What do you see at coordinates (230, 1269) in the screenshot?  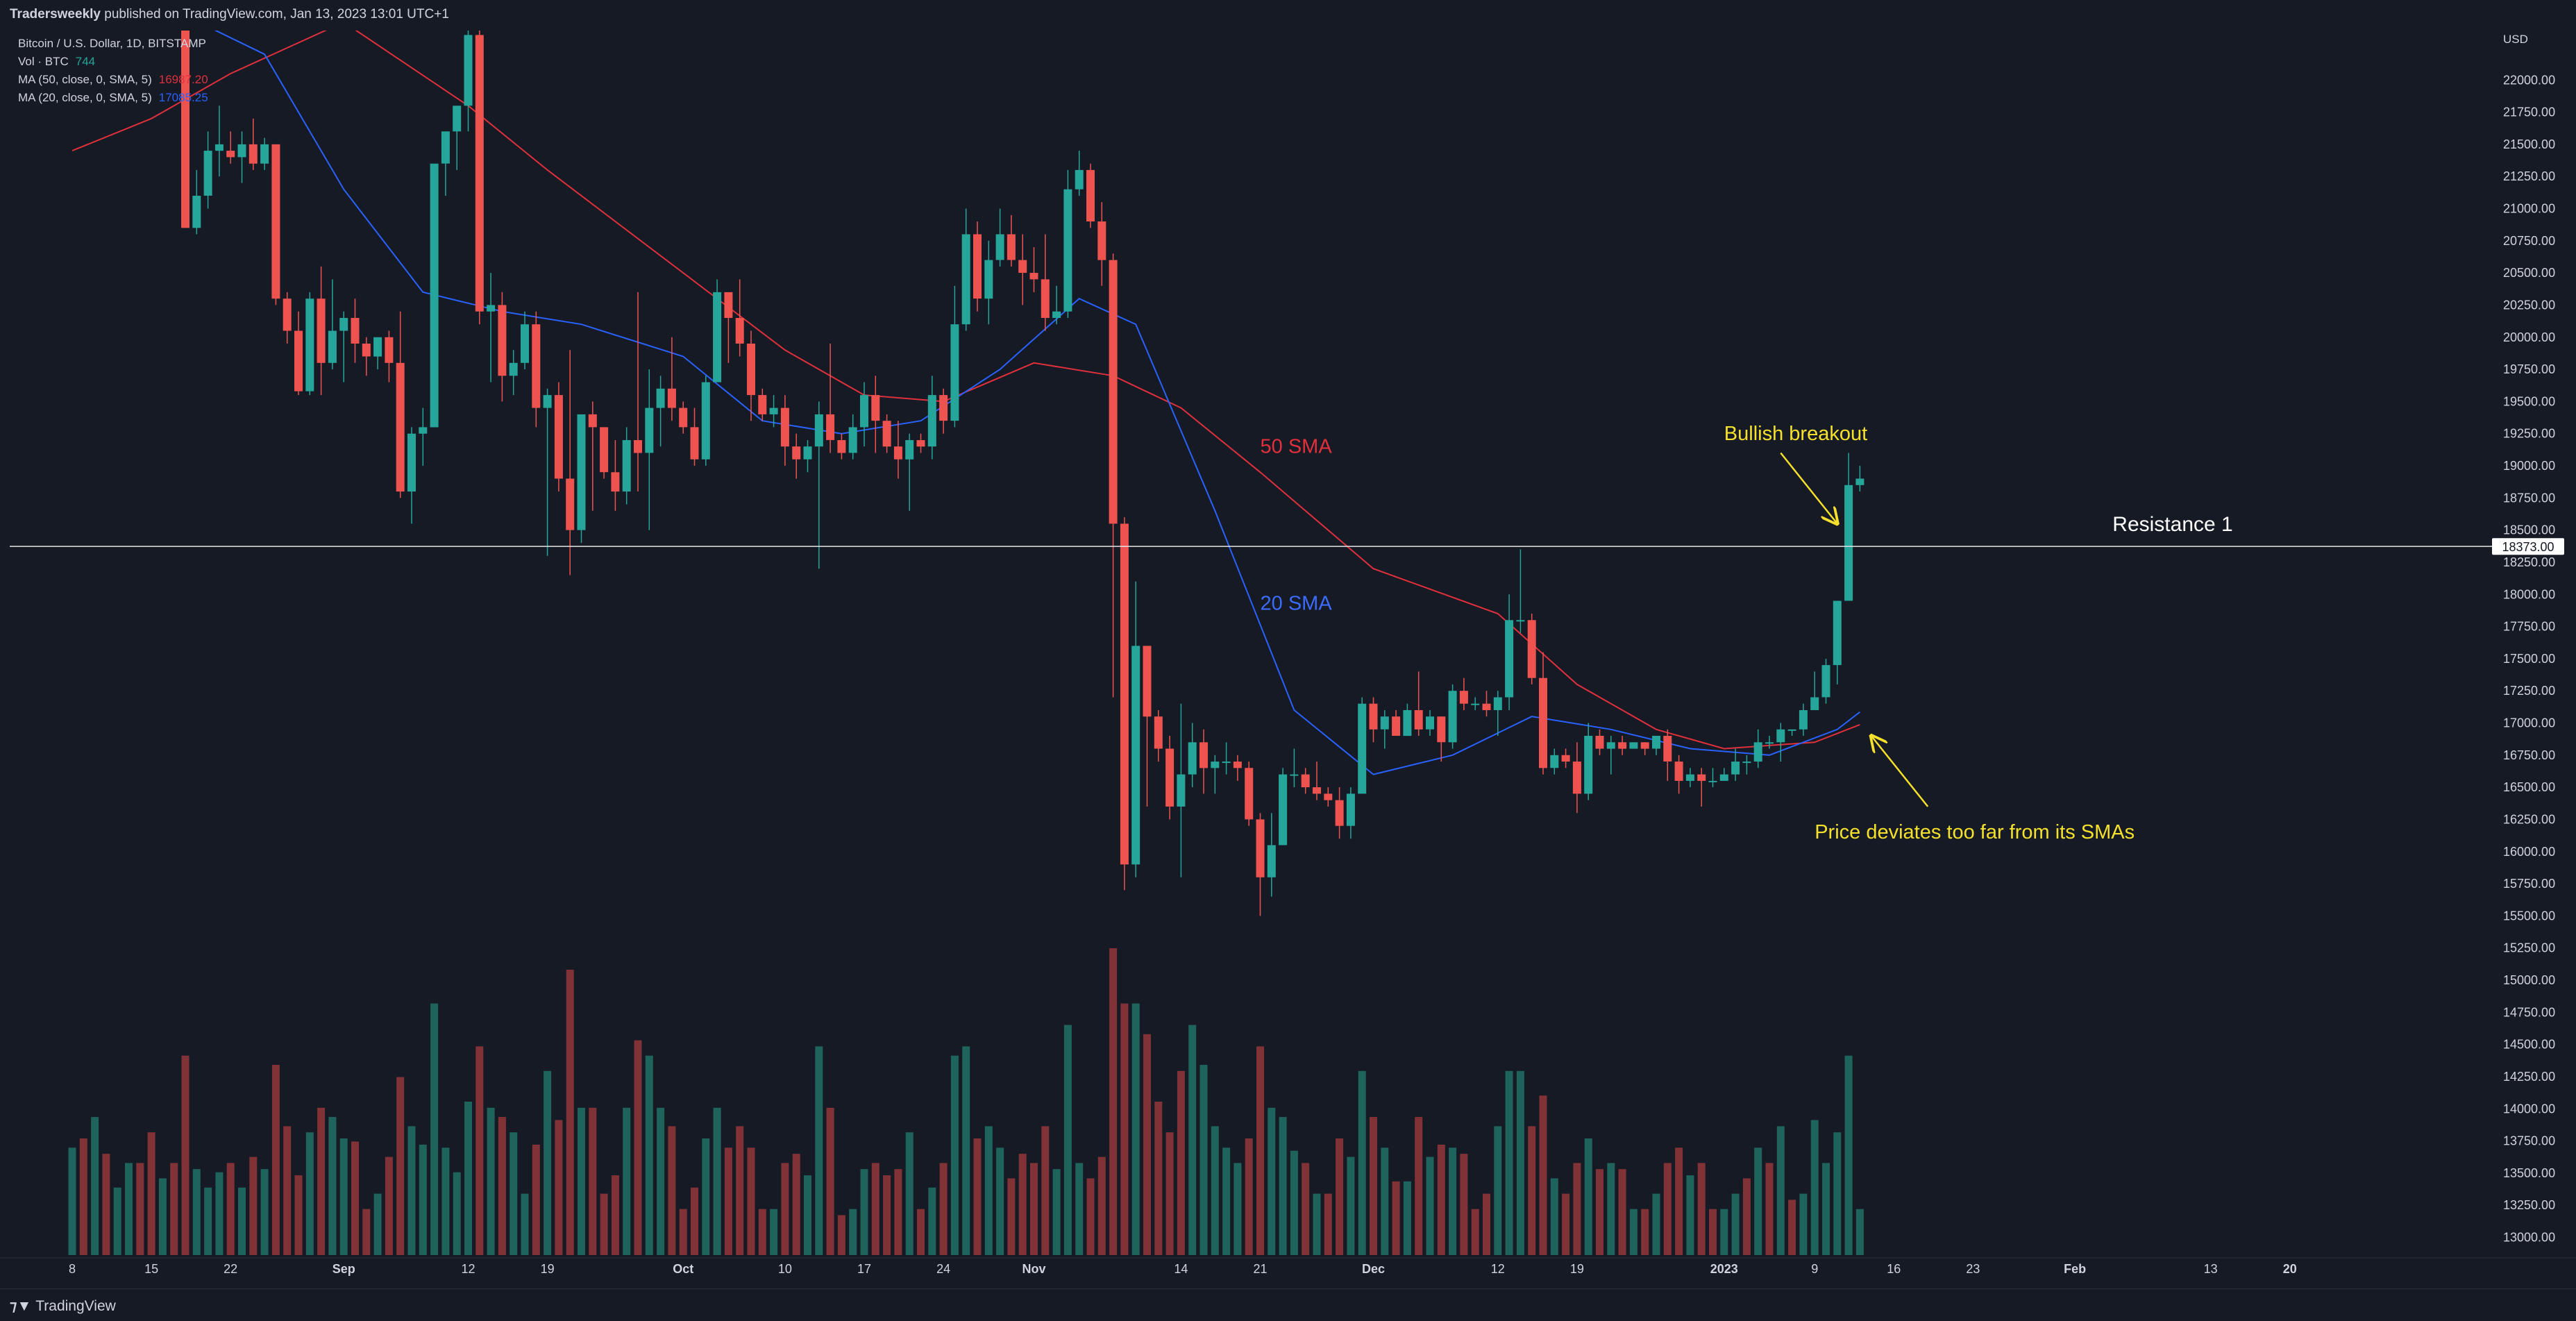 I see `time-tick-label: 22` at bounding box center [230, 1269].